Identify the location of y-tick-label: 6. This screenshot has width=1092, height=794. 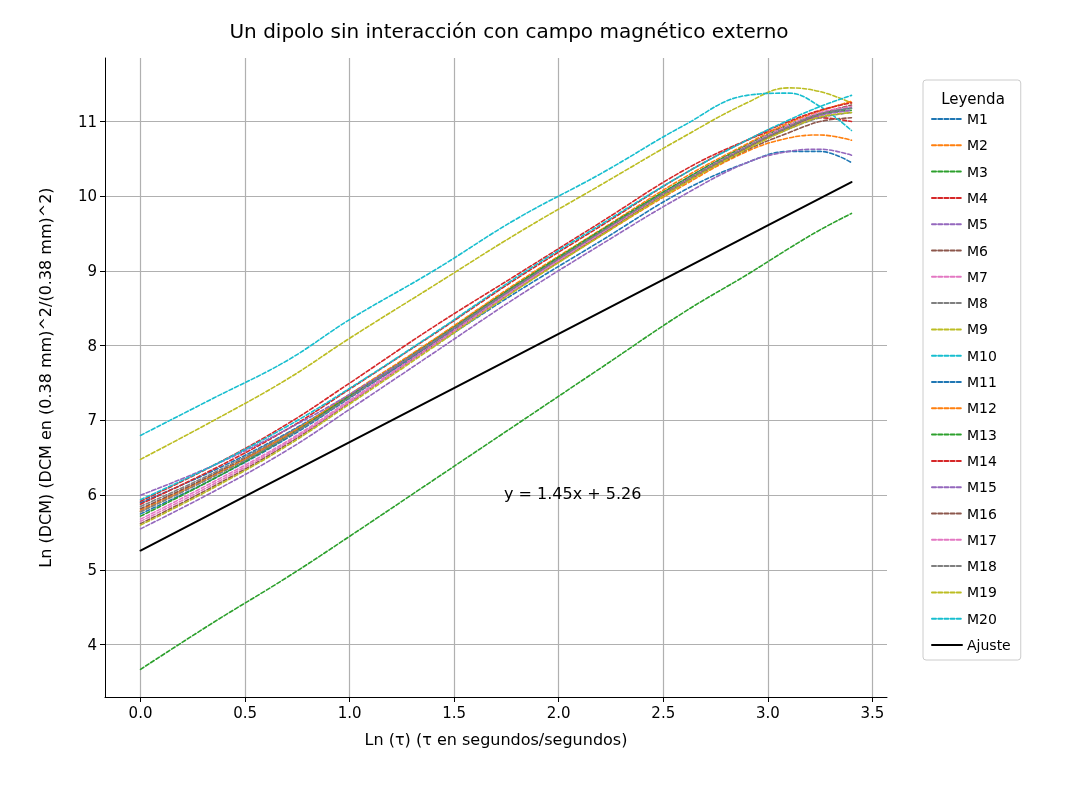
(92, 495).